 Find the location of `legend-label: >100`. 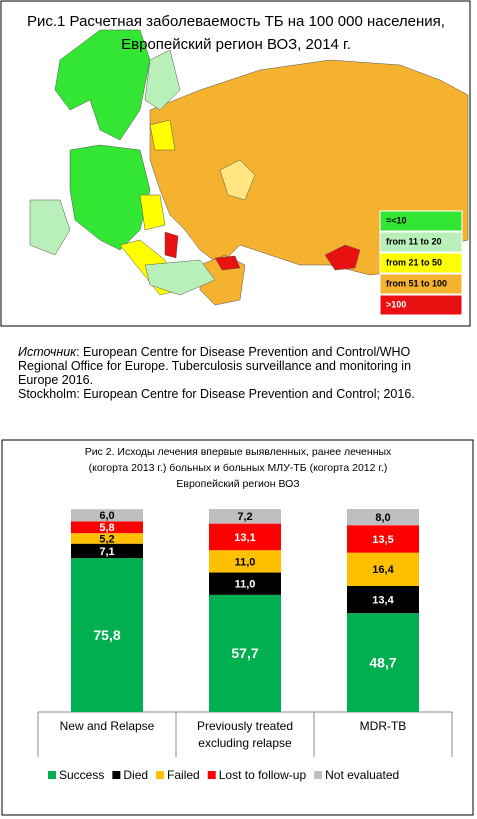

legend-label: >100 is located at coordinates (396, 304).